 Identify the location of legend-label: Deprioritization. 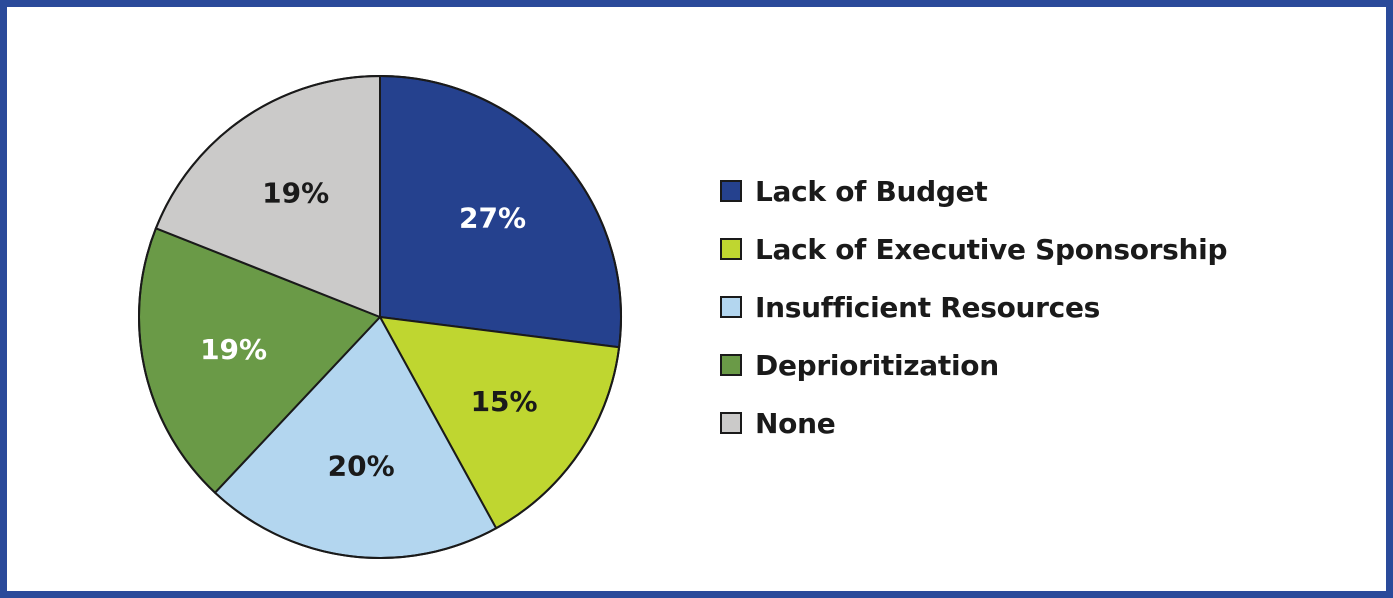
(877, 365).